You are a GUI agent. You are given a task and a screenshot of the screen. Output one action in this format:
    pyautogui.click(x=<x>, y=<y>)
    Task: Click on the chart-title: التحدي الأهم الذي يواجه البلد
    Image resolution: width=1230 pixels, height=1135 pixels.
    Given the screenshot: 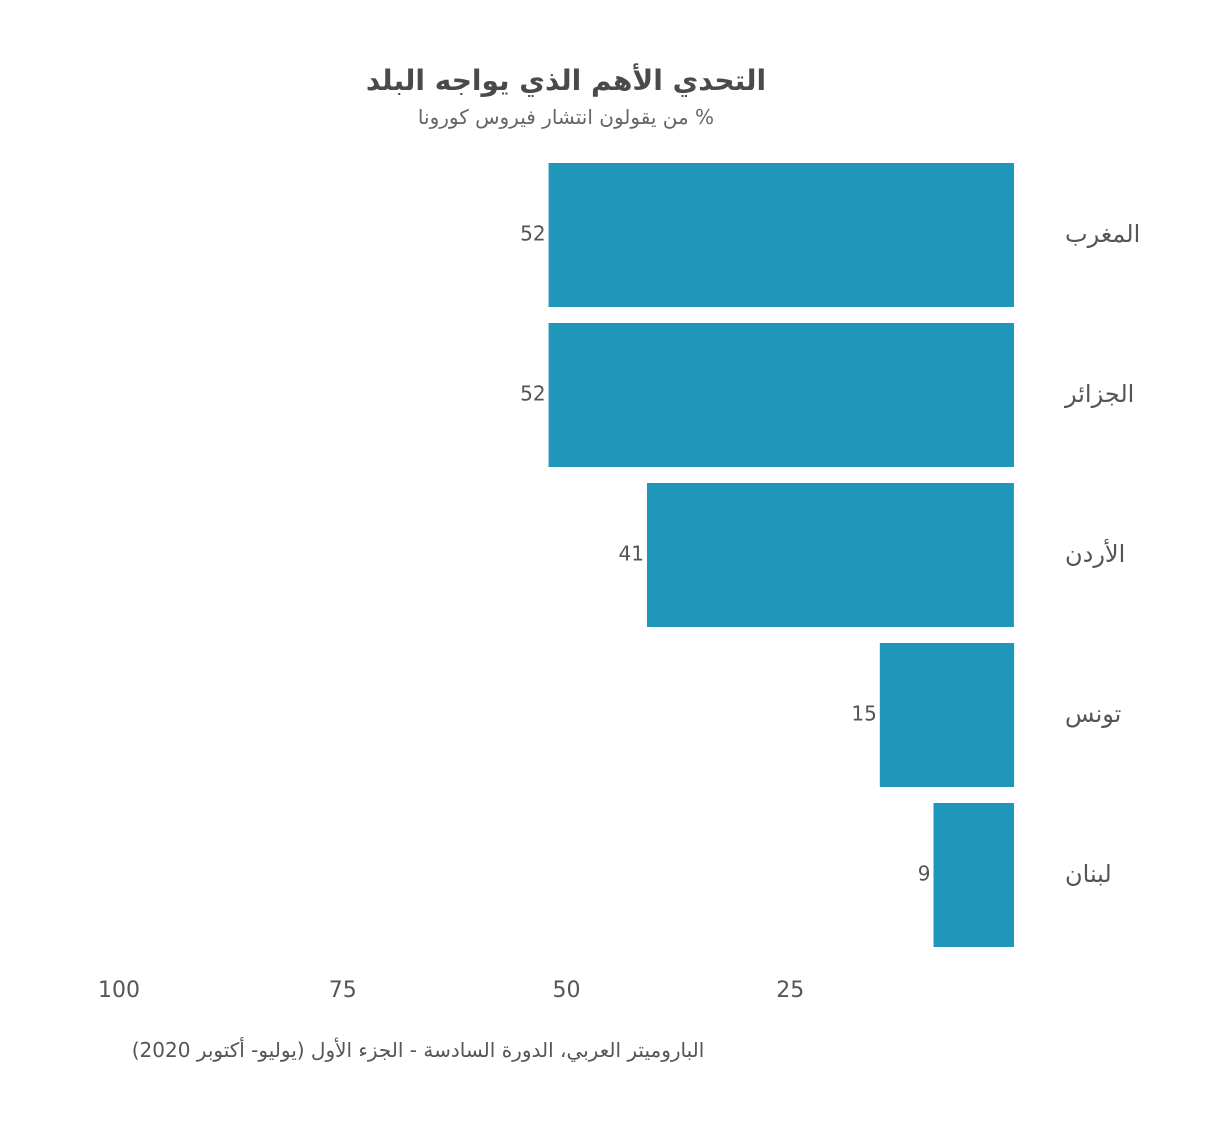 What is the action you would take?
    pyautogui.click(x=566, y=80)
    